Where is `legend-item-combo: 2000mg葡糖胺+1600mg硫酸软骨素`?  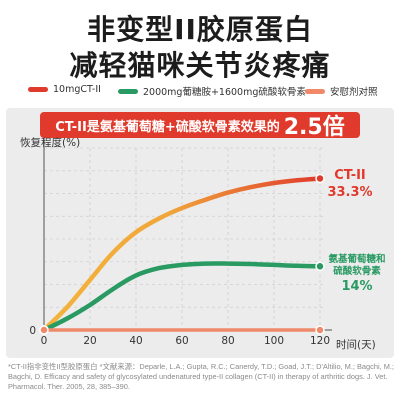 legend-item-combo: 2000mg葡糖胺+1600mg硫酸软骨素 is located at coordinates (212, 91).